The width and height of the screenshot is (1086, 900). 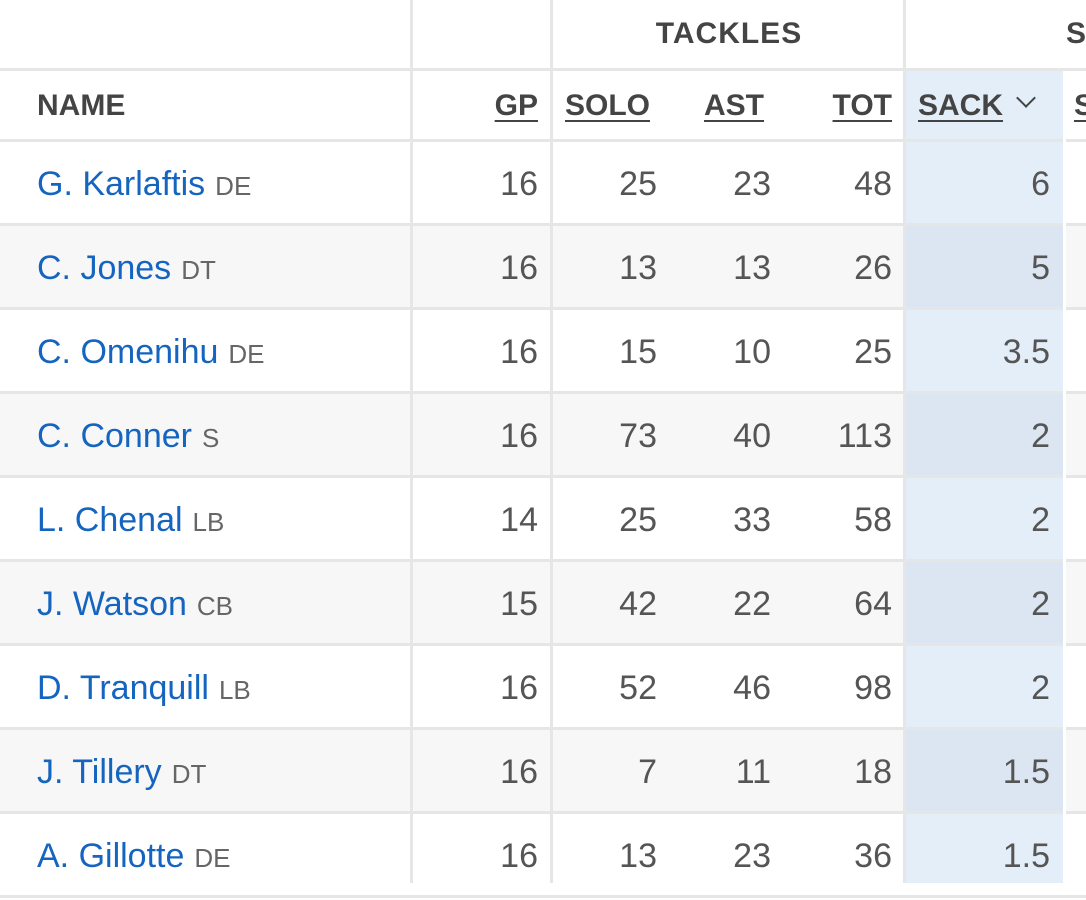 I want to click on cell-solo: 42, so click(x=638, y=604).